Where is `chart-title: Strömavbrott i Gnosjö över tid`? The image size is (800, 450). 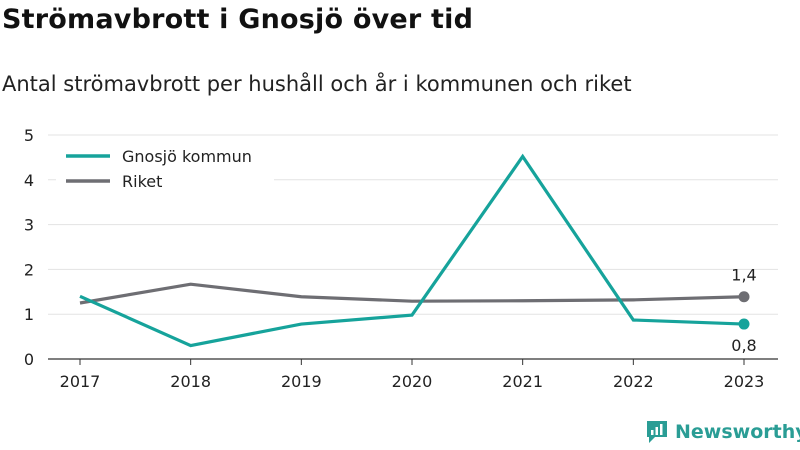 chart-title: Strömavbrott i Gnosjö över tid is located at coordinates (238, 19).